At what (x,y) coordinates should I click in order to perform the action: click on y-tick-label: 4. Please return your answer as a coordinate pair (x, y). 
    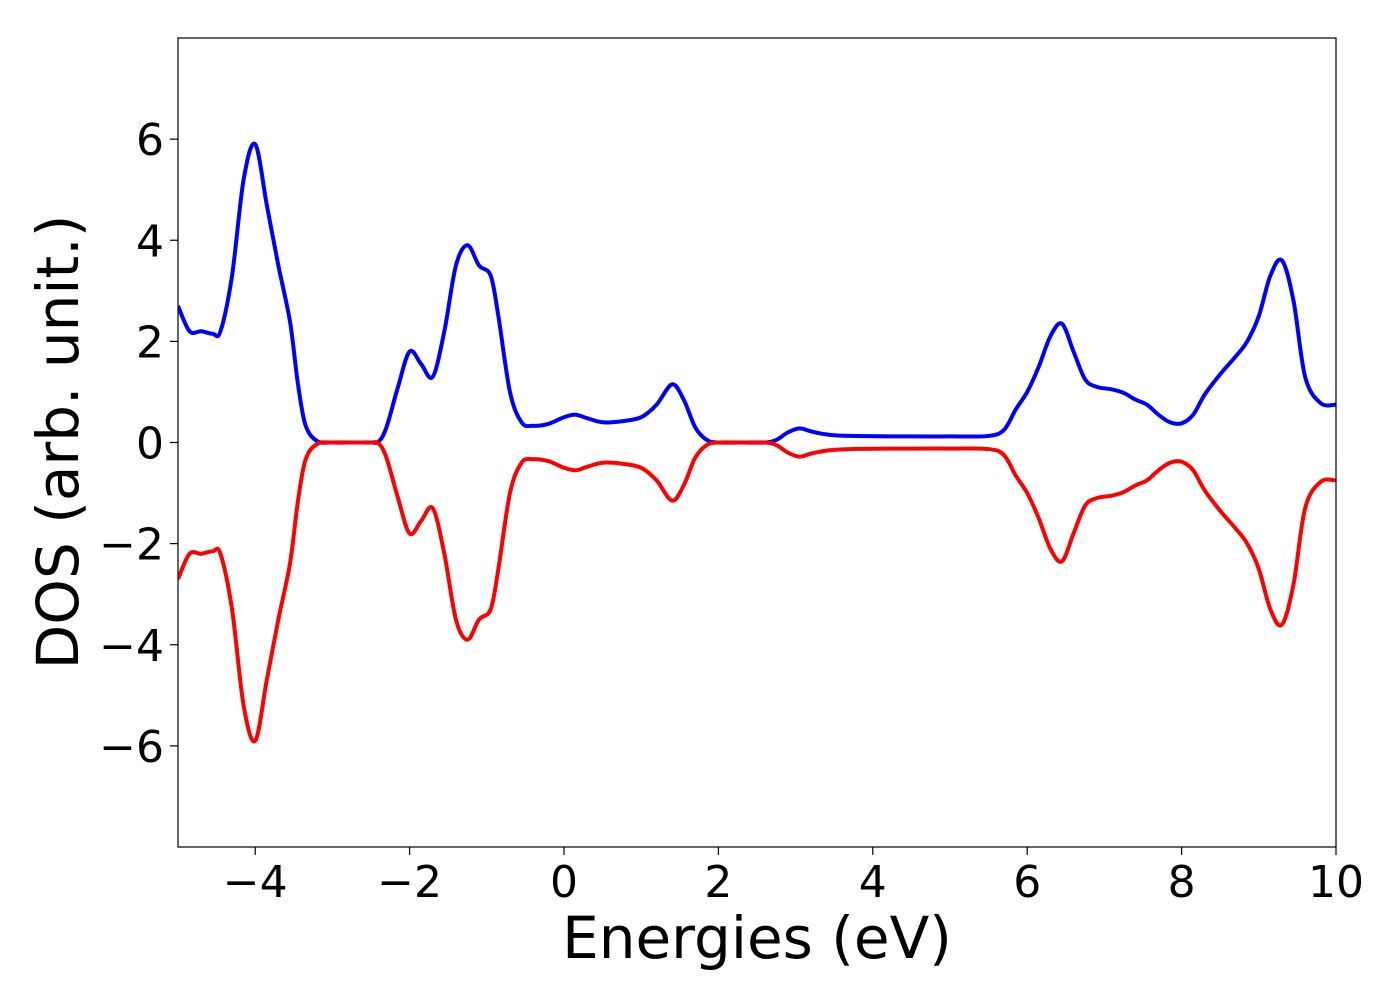
    Looking at the image, I should click on (150, 241).